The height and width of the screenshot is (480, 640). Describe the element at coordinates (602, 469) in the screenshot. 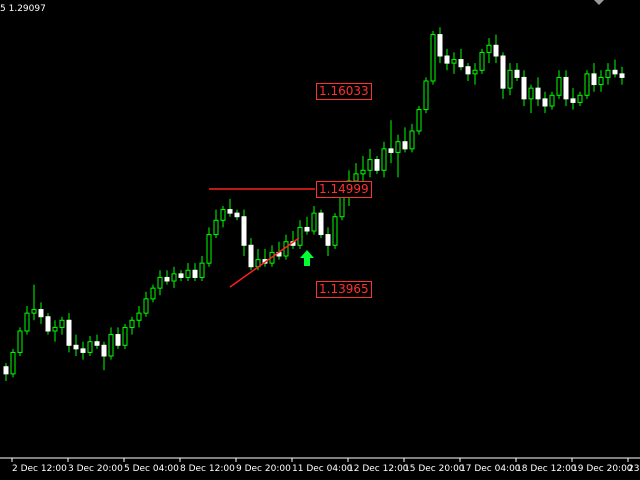

I see `time-tick-label: 19 Dec 20:00` at that location.